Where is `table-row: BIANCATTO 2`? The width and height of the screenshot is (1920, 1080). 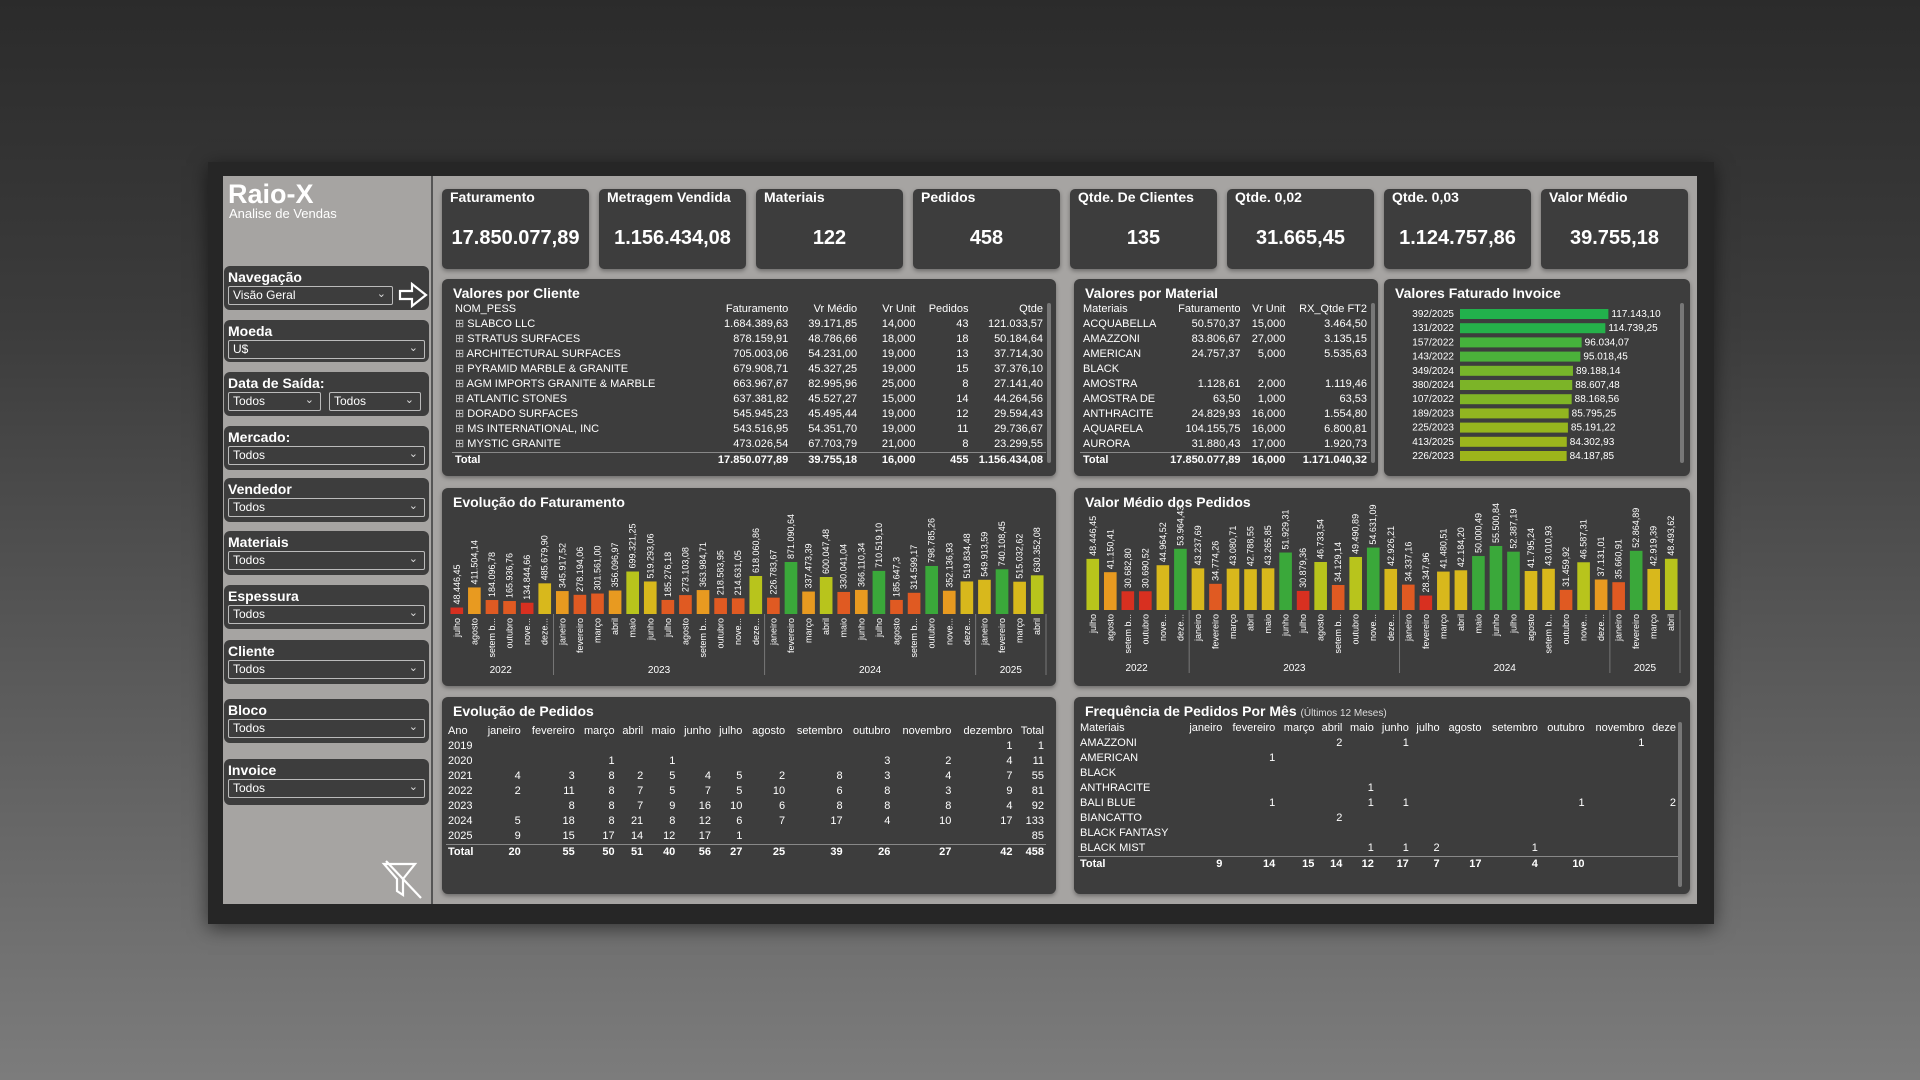
table-row: BIANCATTO 2 is located at coordinates (1378, 818).